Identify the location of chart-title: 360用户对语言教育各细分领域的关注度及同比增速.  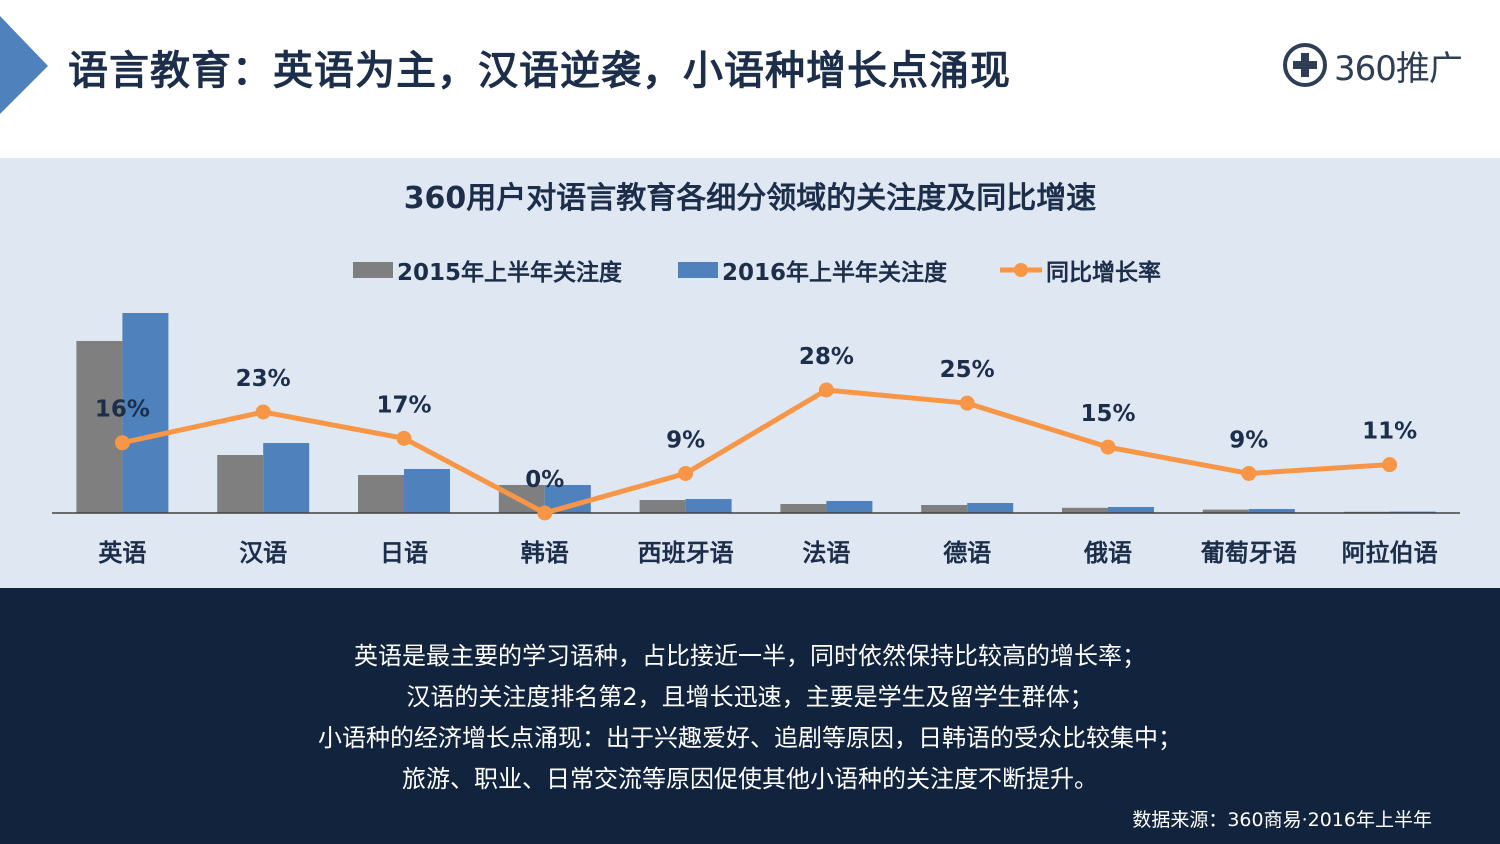
(750, 198).